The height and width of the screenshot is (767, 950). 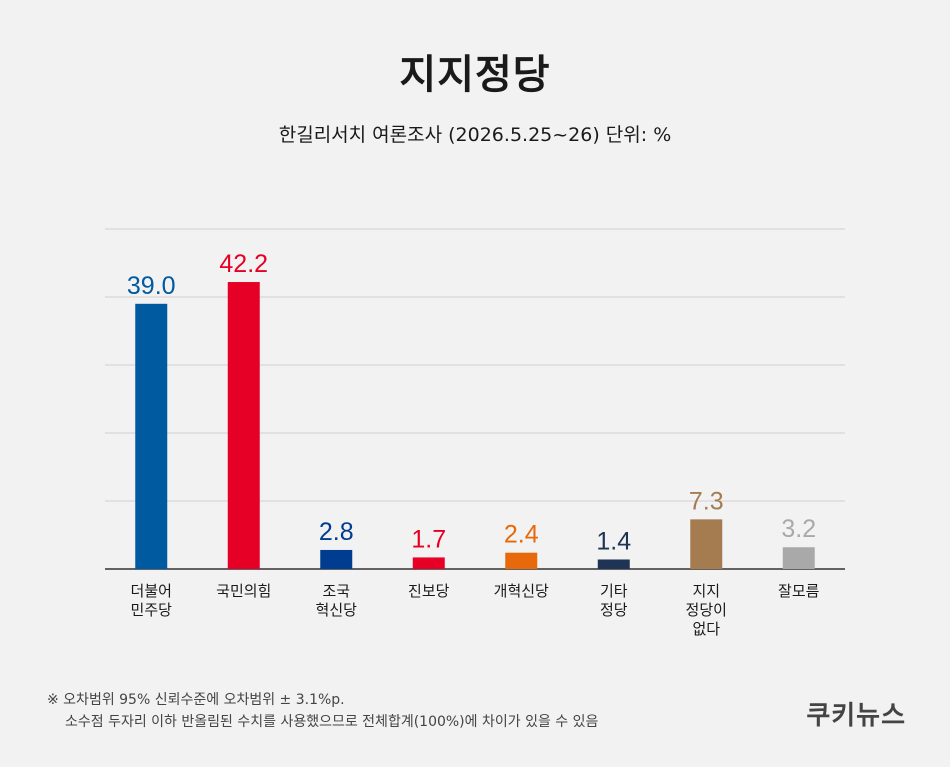 What do you see at coordinates (521, 535) in the screenshot?
I see `data-label: 2.4` at bounding box center [521, 535].